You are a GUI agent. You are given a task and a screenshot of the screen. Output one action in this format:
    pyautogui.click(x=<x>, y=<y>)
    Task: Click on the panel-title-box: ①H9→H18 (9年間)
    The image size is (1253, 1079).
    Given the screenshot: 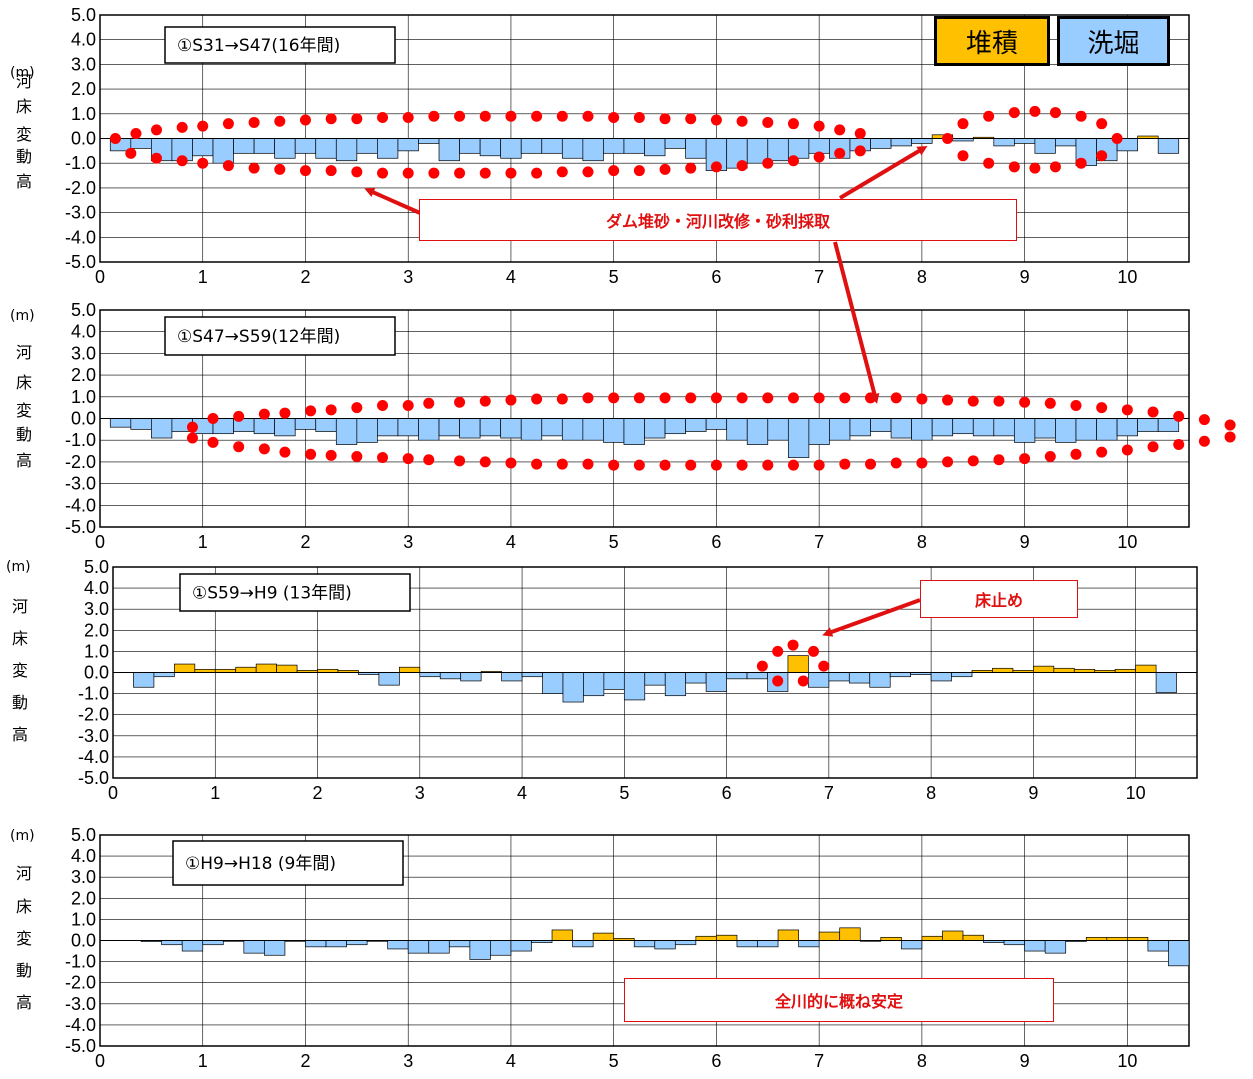 What is the action you would take?
    pyautogui.click(x=288, y=863)
    